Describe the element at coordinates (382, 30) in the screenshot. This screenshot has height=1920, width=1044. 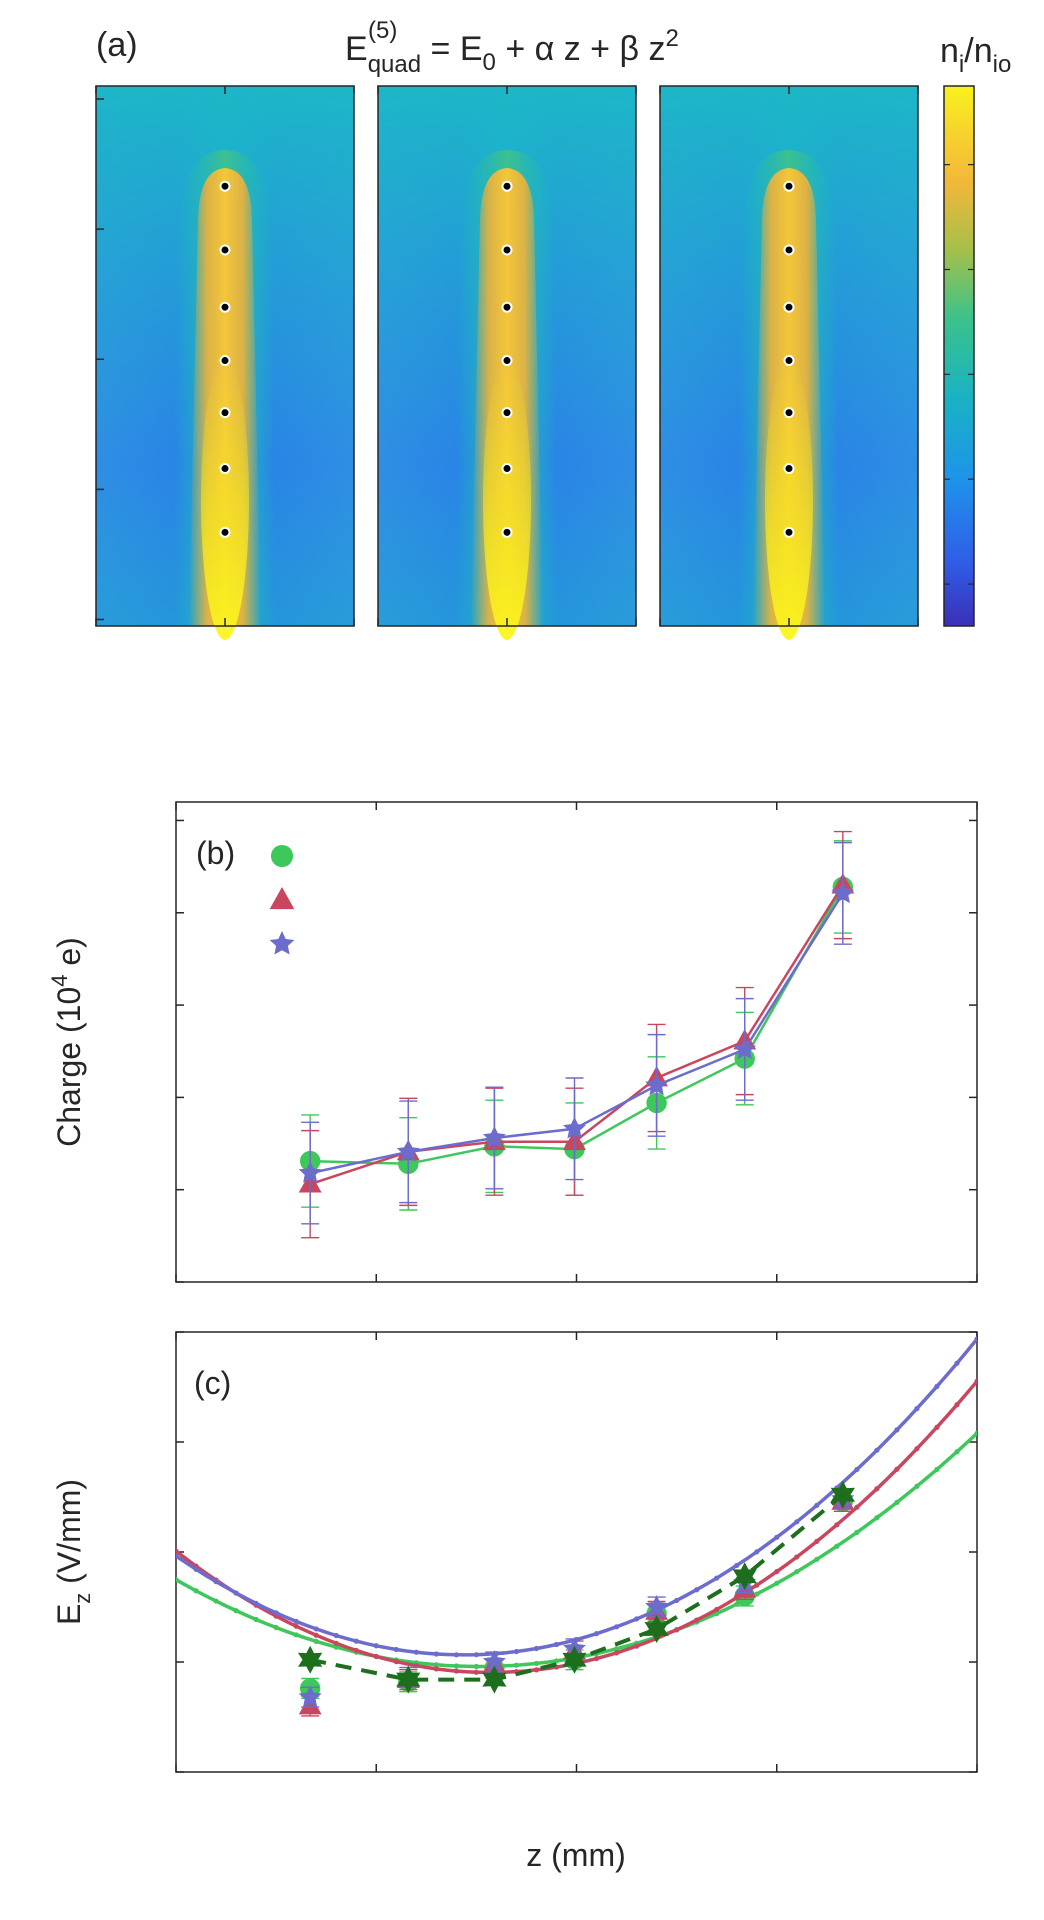
I see `eq-superscript: (5)` at that location.